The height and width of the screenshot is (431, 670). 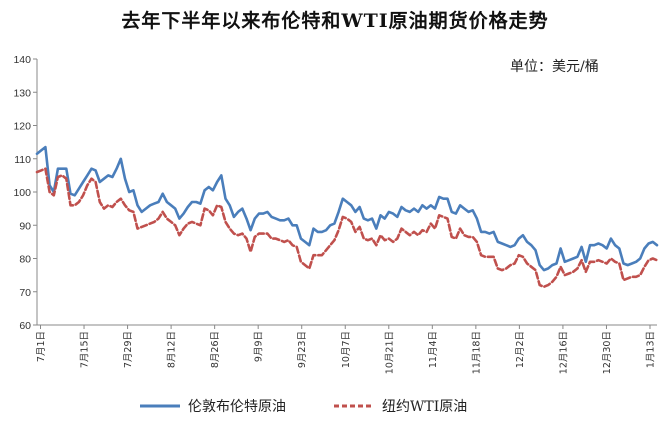 What do you see at coordinates (651, 349) in the screenshot?
I see `x-tick-label: 1月13日` at bounding box center [651, 349].